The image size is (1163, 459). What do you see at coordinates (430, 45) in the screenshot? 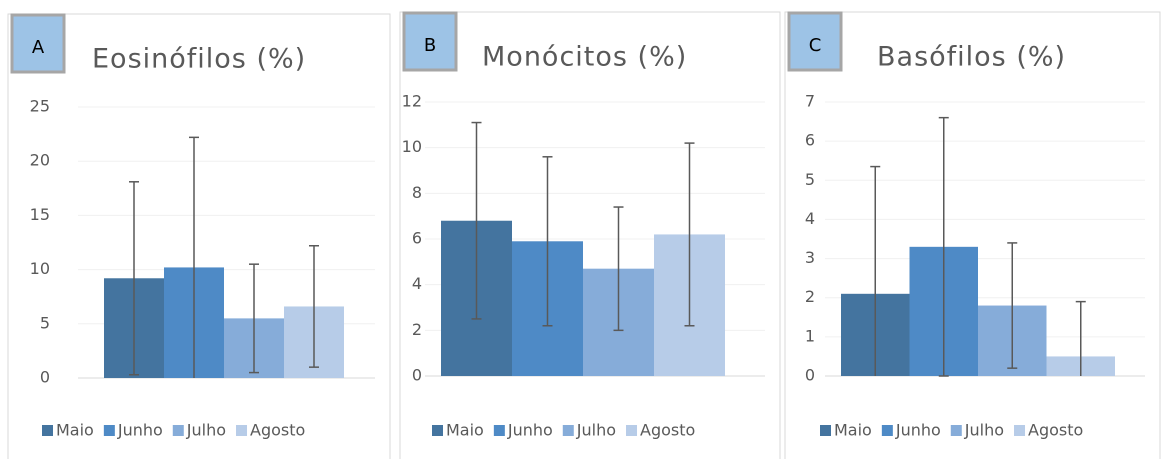
I see `panel-letter: B` at bounding box center [430, 45].